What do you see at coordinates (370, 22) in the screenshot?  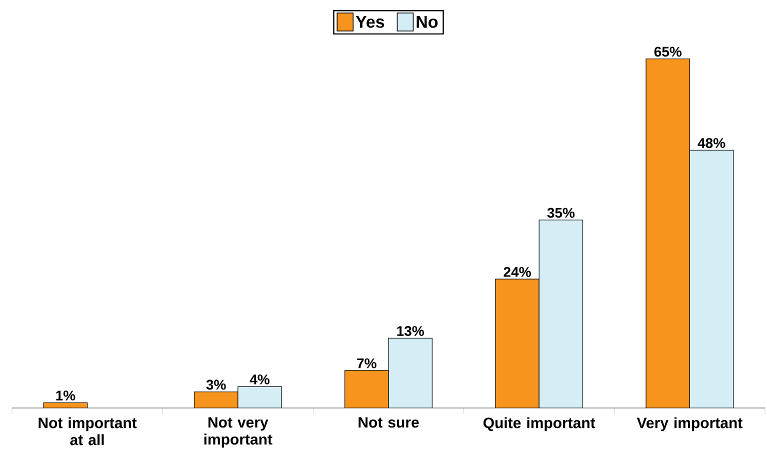 I see `legend-label: Yes` at bounding box center [370, 22].